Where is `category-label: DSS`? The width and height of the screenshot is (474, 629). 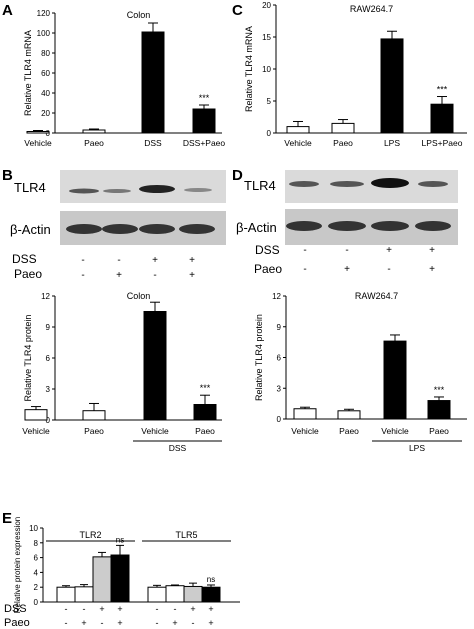
category-label: DSS is located at coordinates (153, 143).